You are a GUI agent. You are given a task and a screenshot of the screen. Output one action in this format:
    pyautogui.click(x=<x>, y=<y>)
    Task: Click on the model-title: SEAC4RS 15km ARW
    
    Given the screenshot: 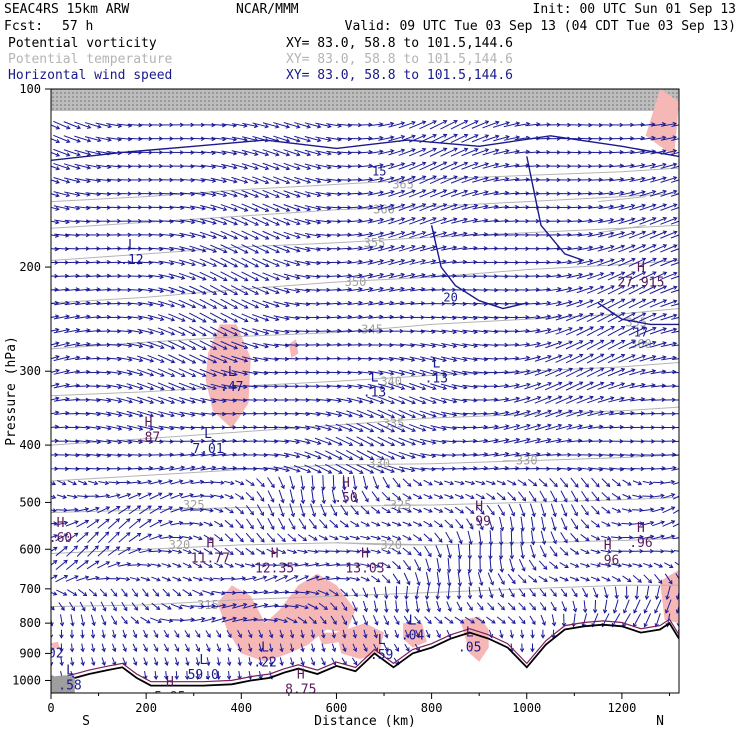 What is the action you would take?
    pyautogui.click(x=66, y=9)
    